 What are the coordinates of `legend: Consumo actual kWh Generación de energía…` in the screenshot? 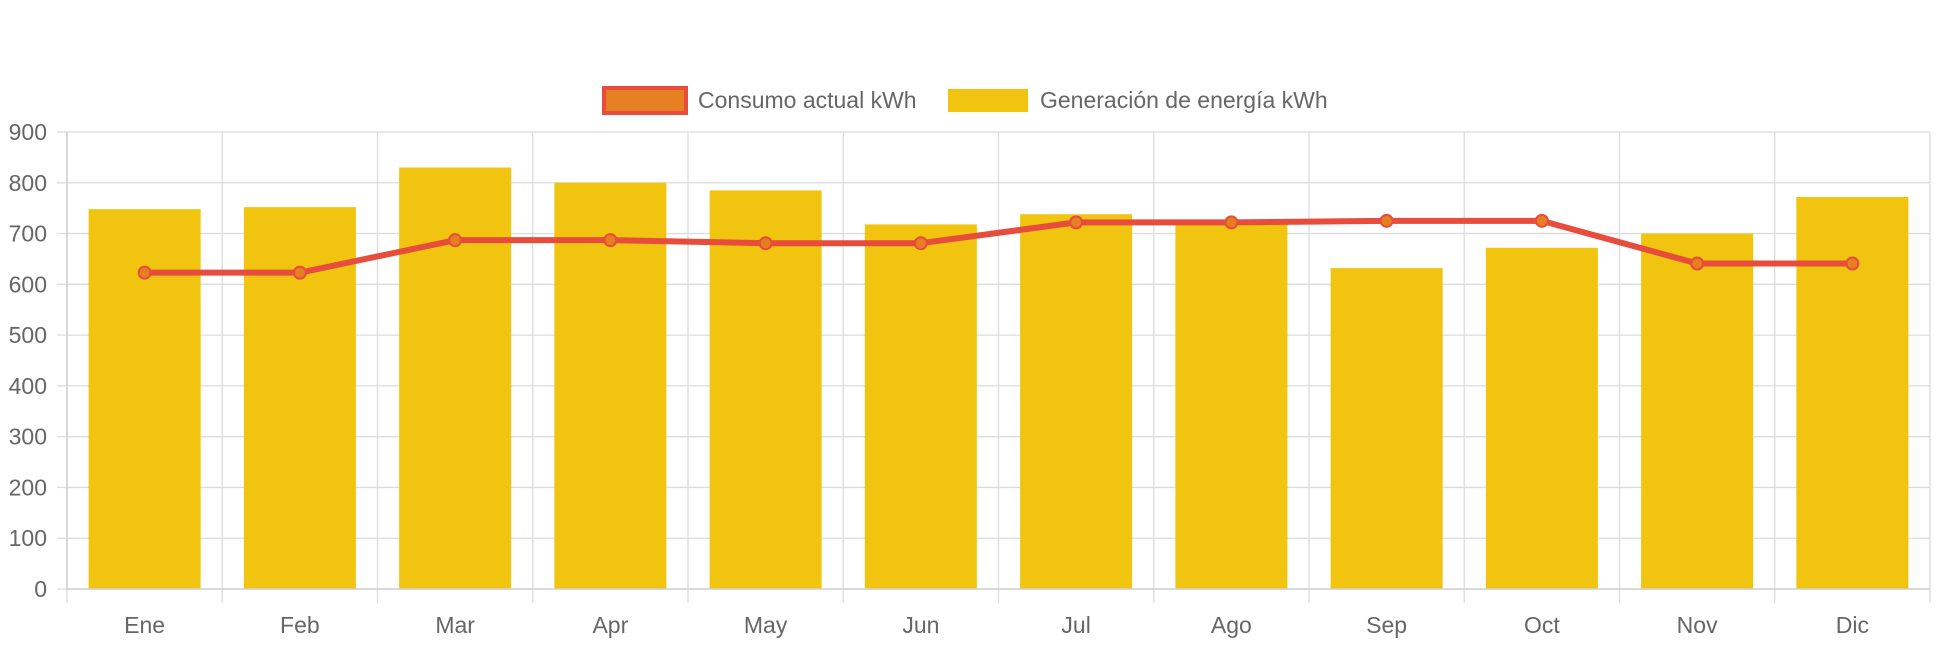 It's located at (965, 100).